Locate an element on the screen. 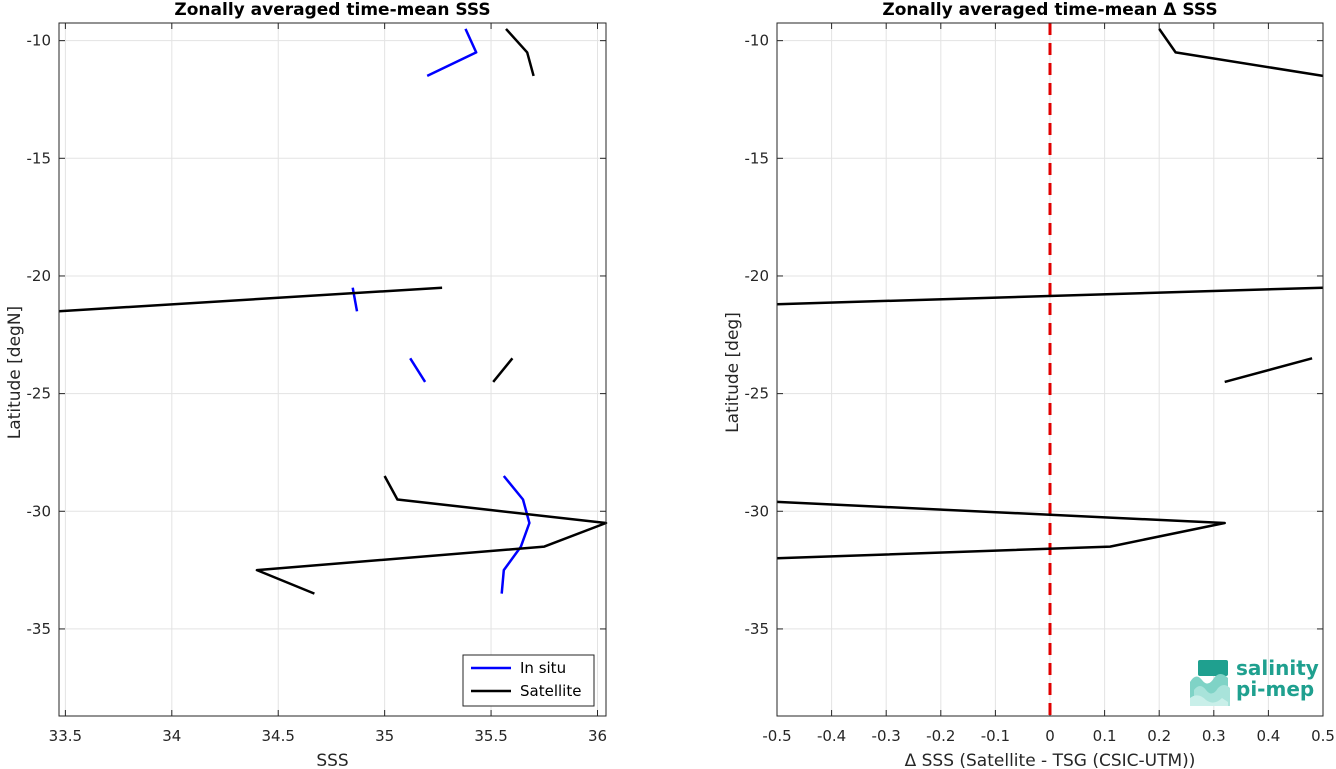 The width and height of the screenshot is (1336, 769). chart-title: Zonally averaged time-mean SSS is located at coordinates (332, 10).